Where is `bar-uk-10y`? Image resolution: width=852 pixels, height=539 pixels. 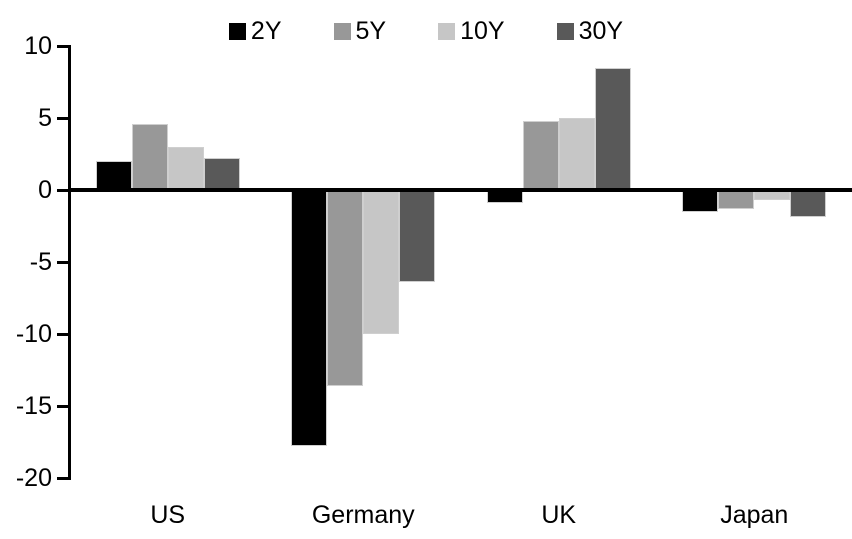 bar-uk-10y is located at coordinates (576, 154).